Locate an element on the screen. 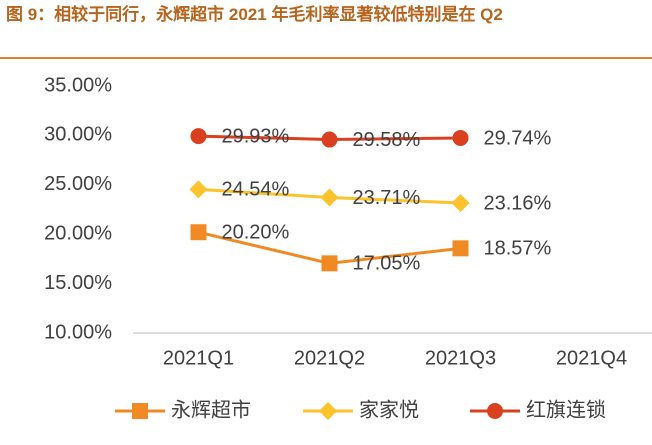 This screenshot has width=652, height=445. x-tick-label: 2021Q2 is located at coordinates (329, 358).